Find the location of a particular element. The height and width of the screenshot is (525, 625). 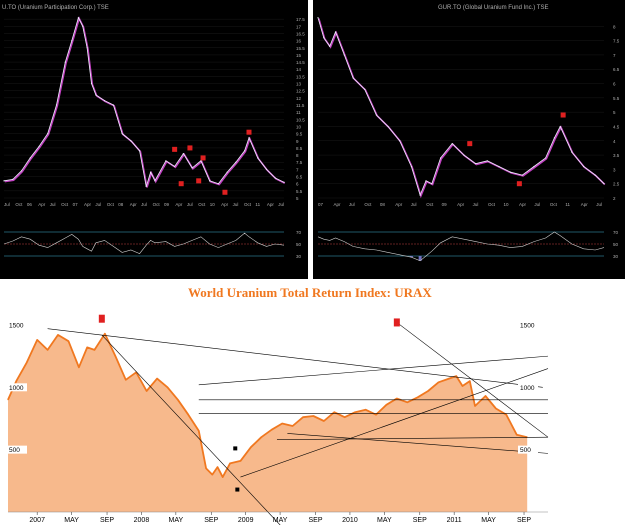

u-to-rsi-line is located at coordinates (144, 243).